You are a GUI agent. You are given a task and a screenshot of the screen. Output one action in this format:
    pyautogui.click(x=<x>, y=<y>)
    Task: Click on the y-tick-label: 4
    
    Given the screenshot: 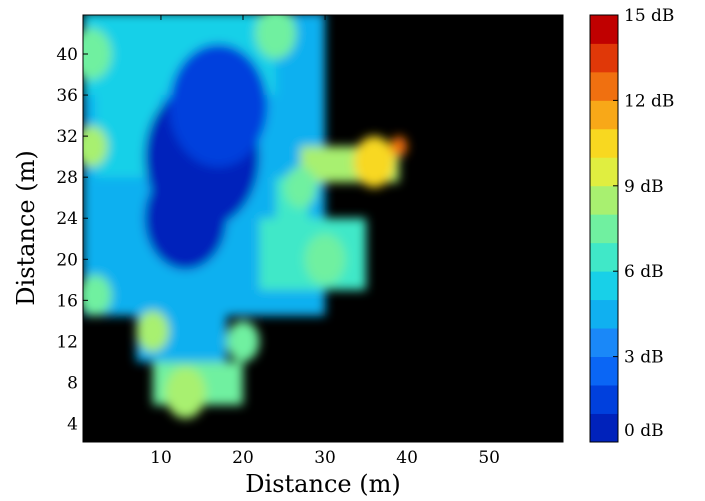 What is the action you would take?
    pyautogui.click(x=72, y=425)
    